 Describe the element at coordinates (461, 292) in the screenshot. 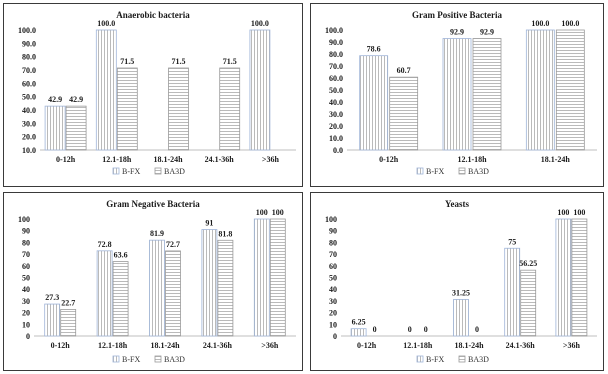

I see `data-label: 31.25` at that location.